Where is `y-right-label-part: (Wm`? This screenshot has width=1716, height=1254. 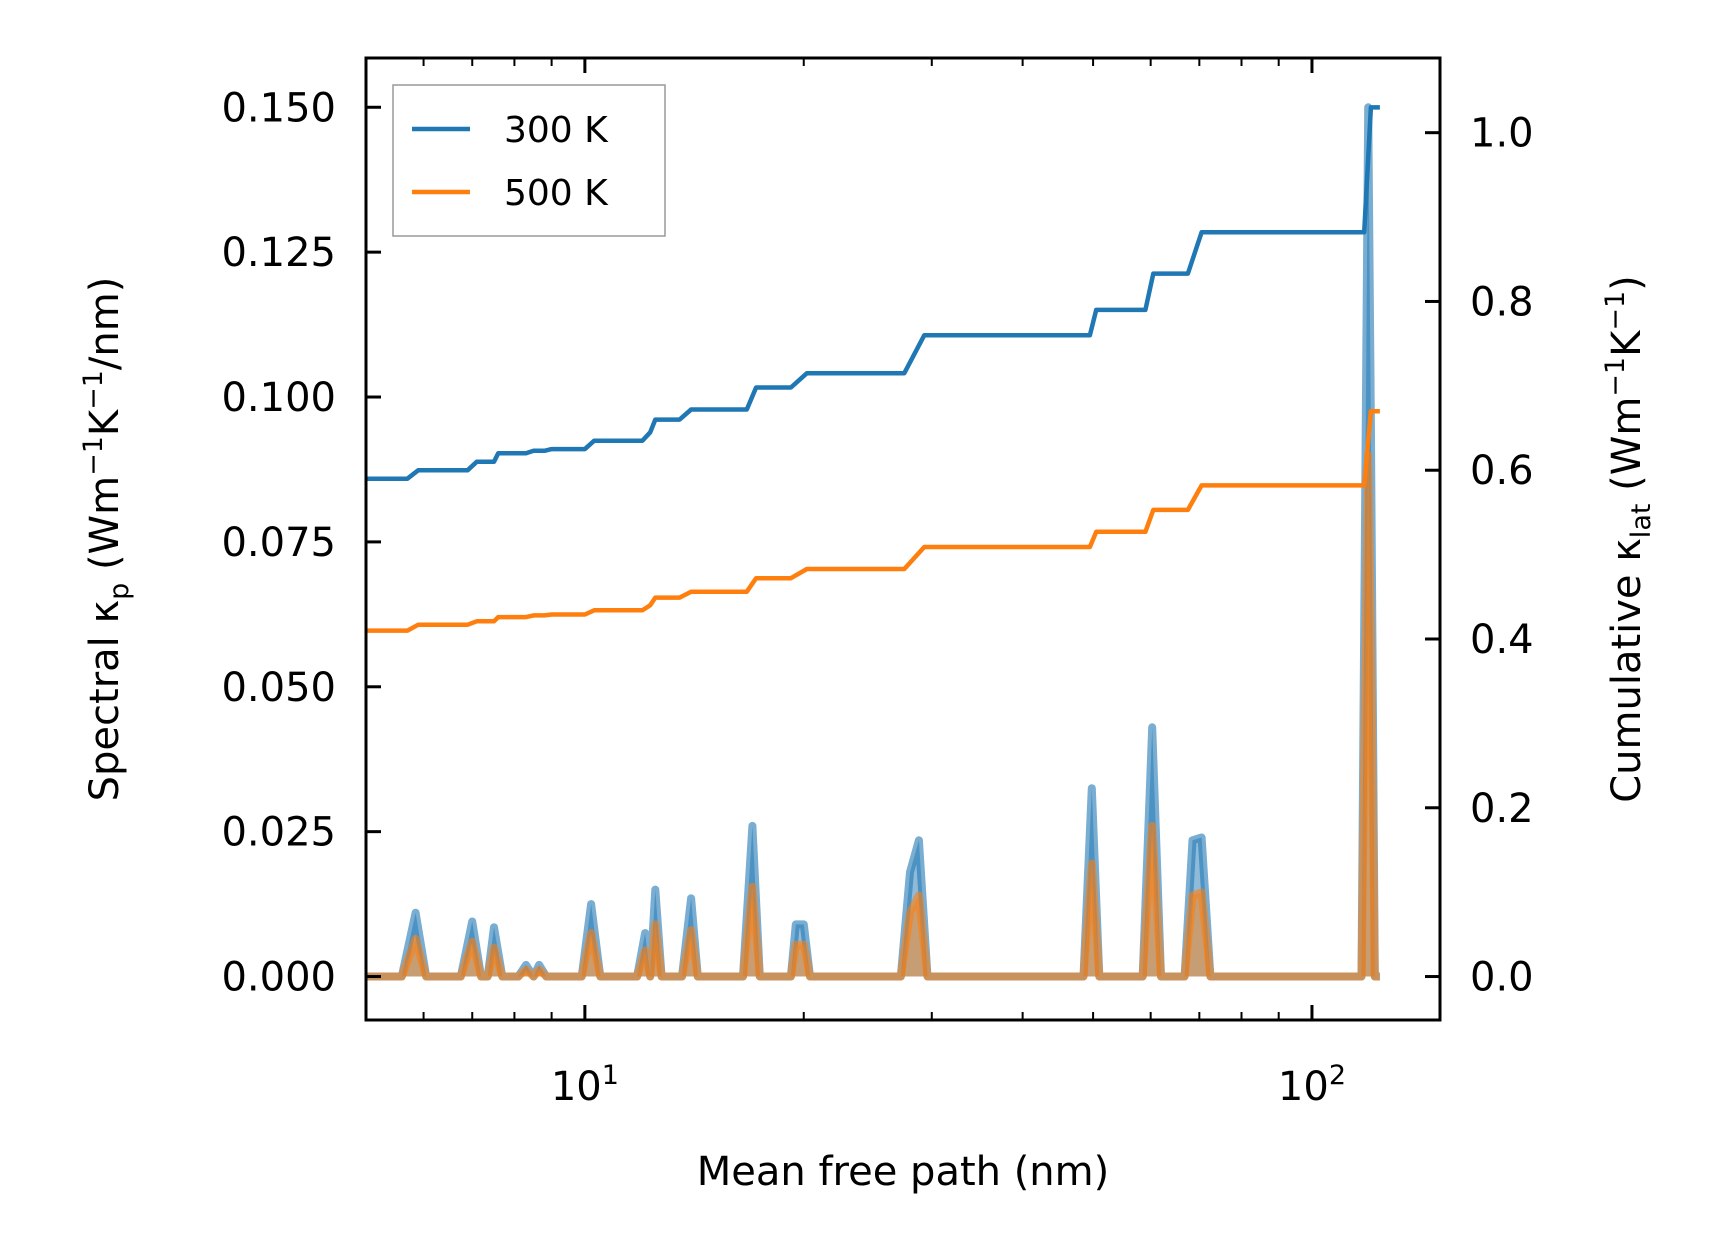 y-right-label-part: (Wm is located at coordinates (1627, 450).